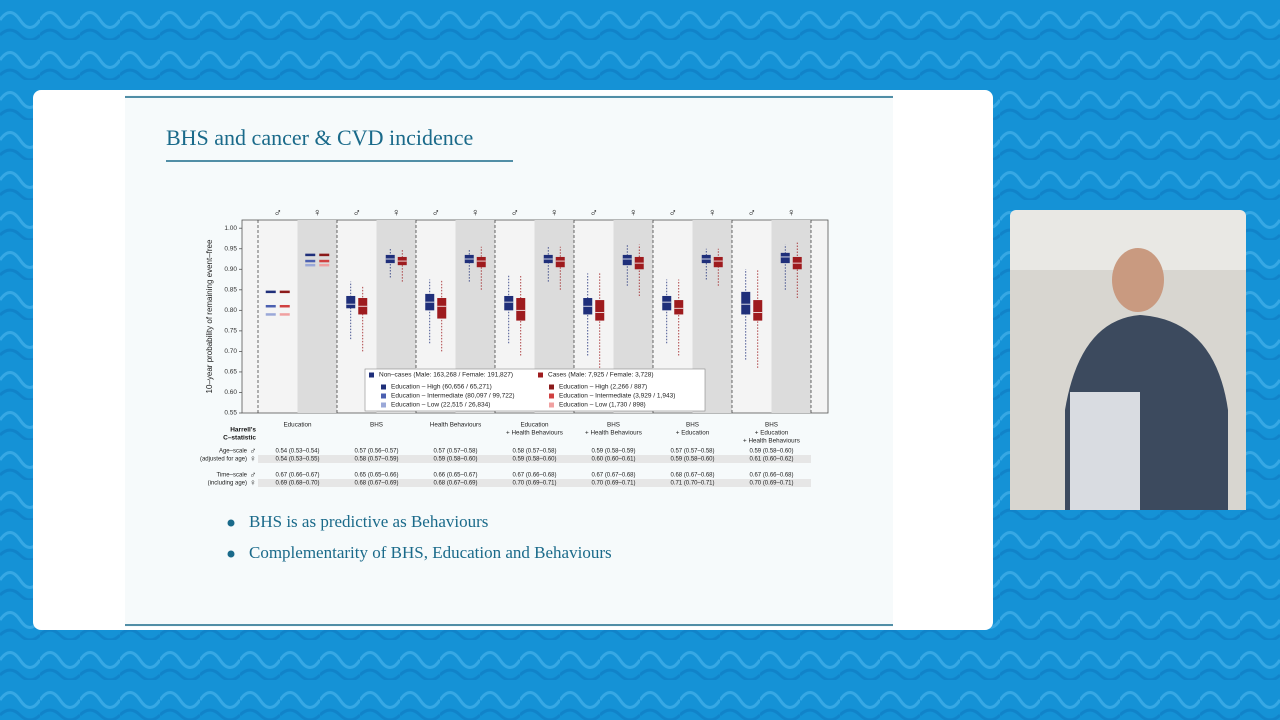 The height and width of the screenshot is (720, 1280). I want to click on y-tick-label: 0.55, so click(230, 413).